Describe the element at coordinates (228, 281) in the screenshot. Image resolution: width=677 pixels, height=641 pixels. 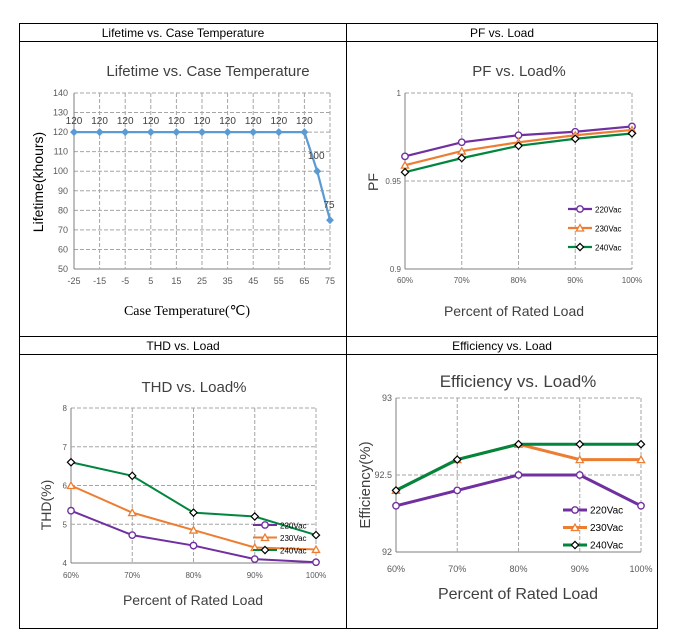
I see `lifetime-x-tick-label: 35` at that location.